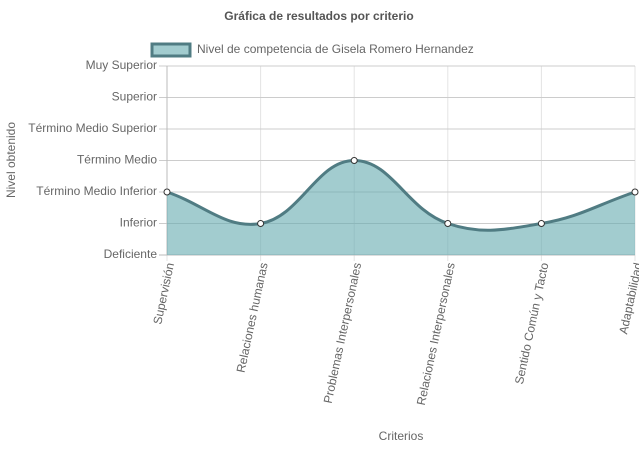  Describe the element at coordinates (401, 195) in the screenshot. I see `line` at that location.